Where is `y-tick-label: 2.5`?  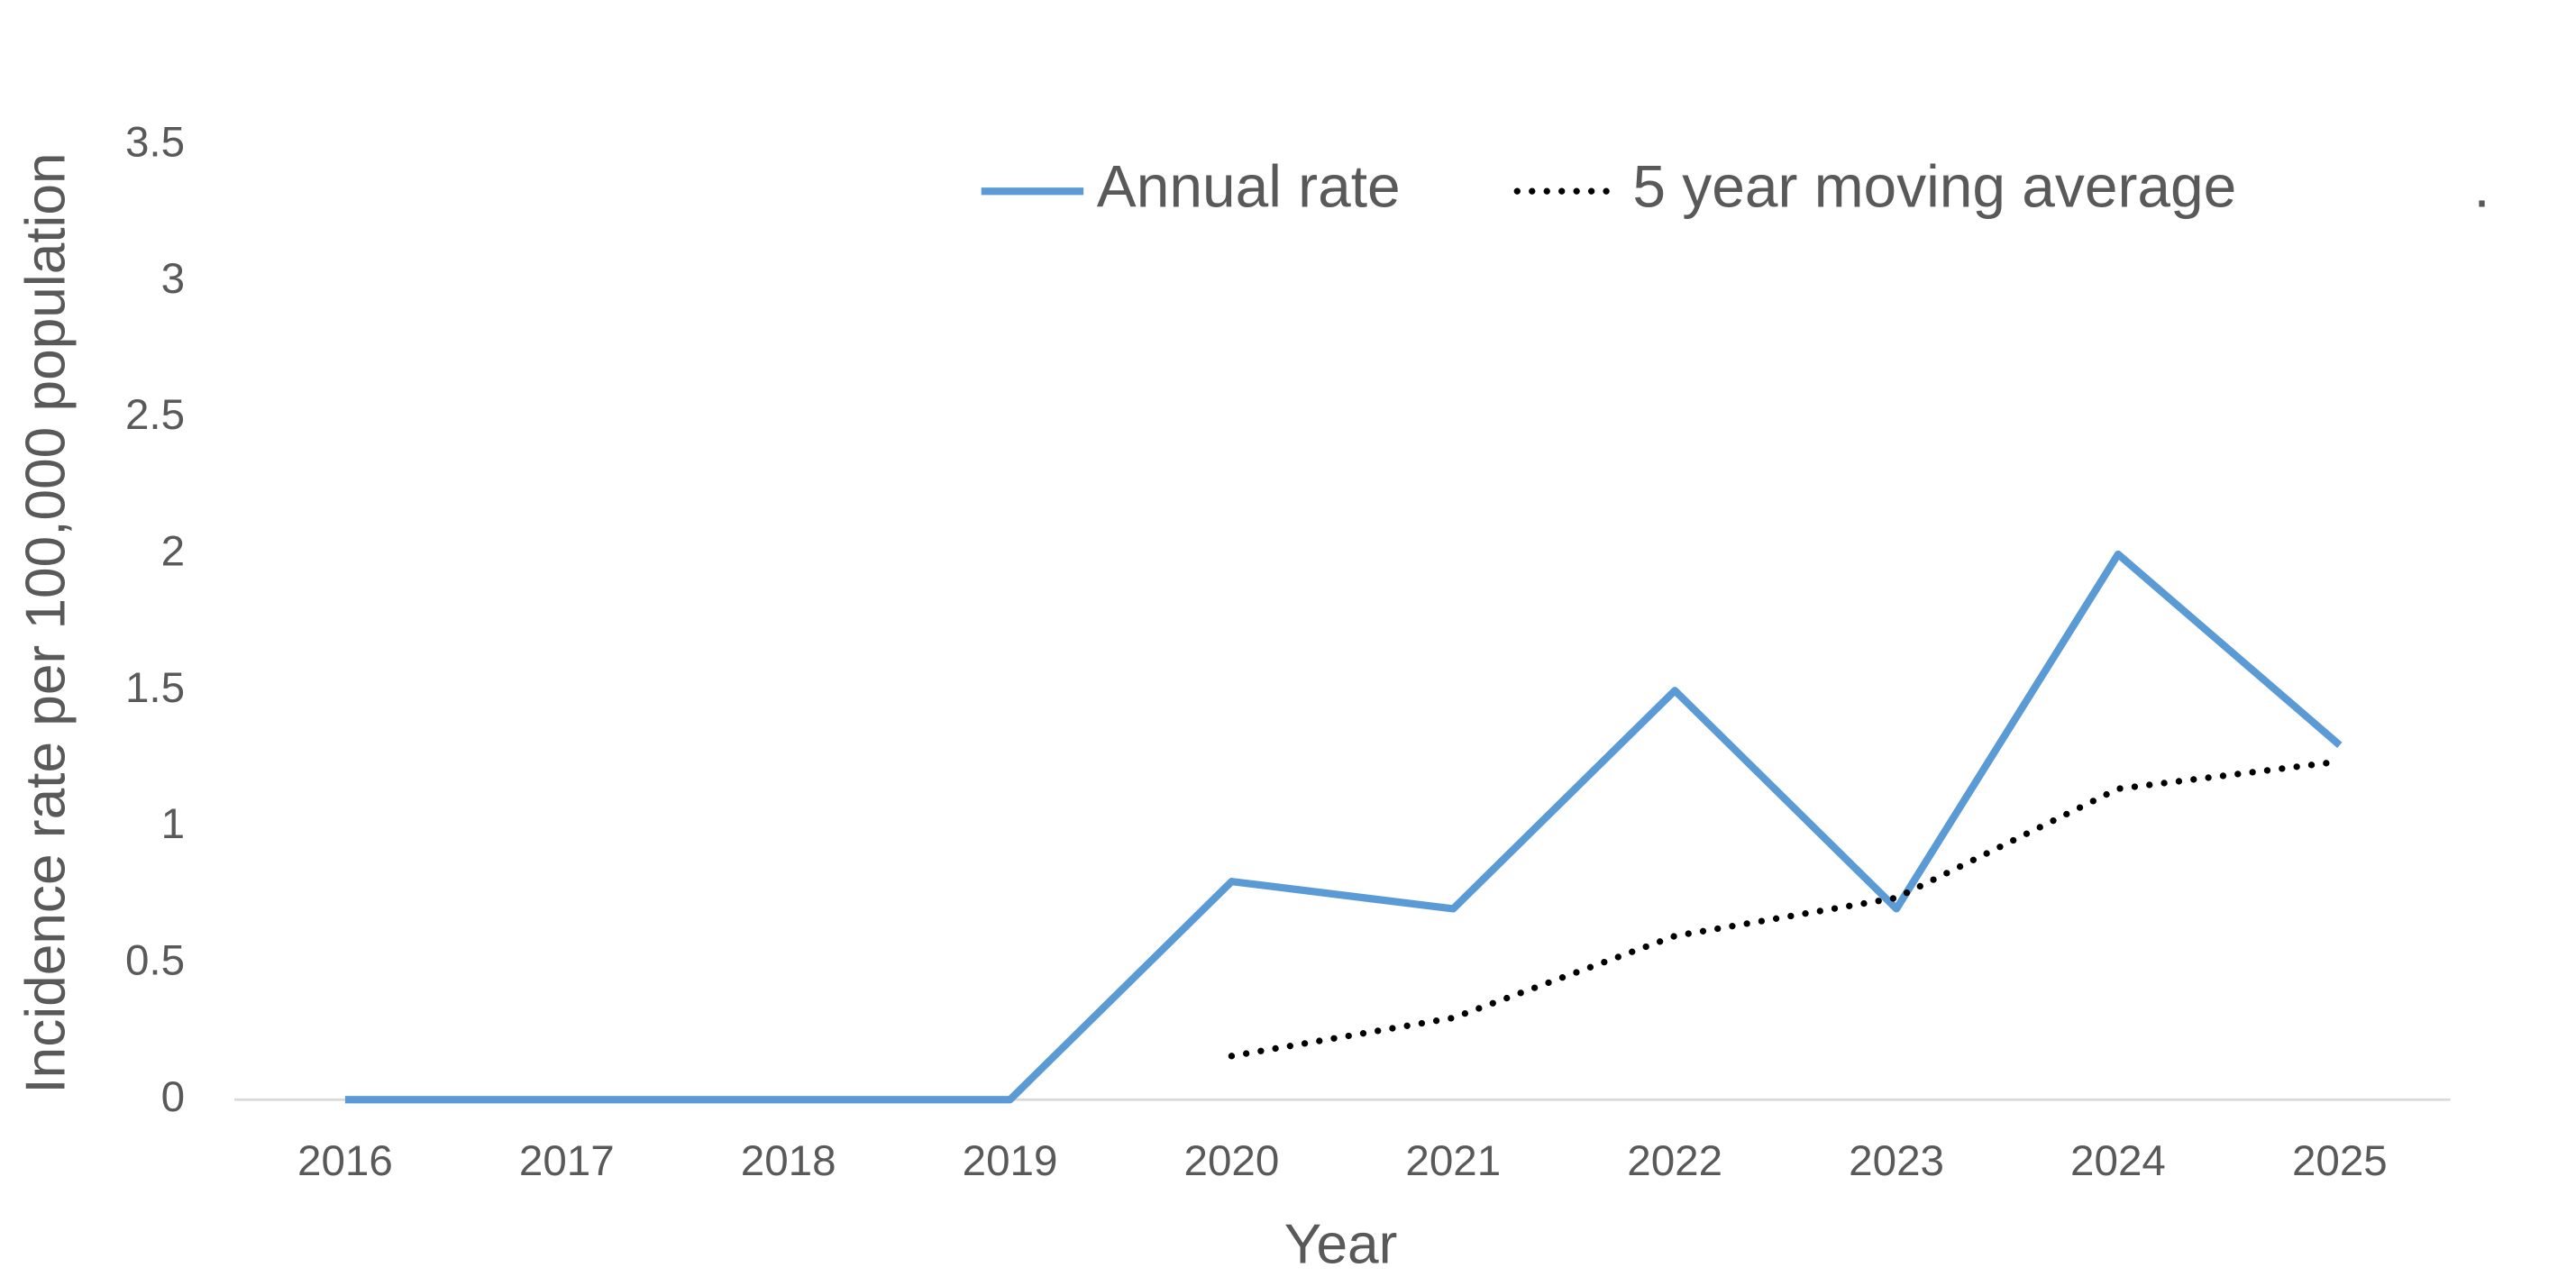
y-tick-label: 2.5 is located at coordinates (155, 415).